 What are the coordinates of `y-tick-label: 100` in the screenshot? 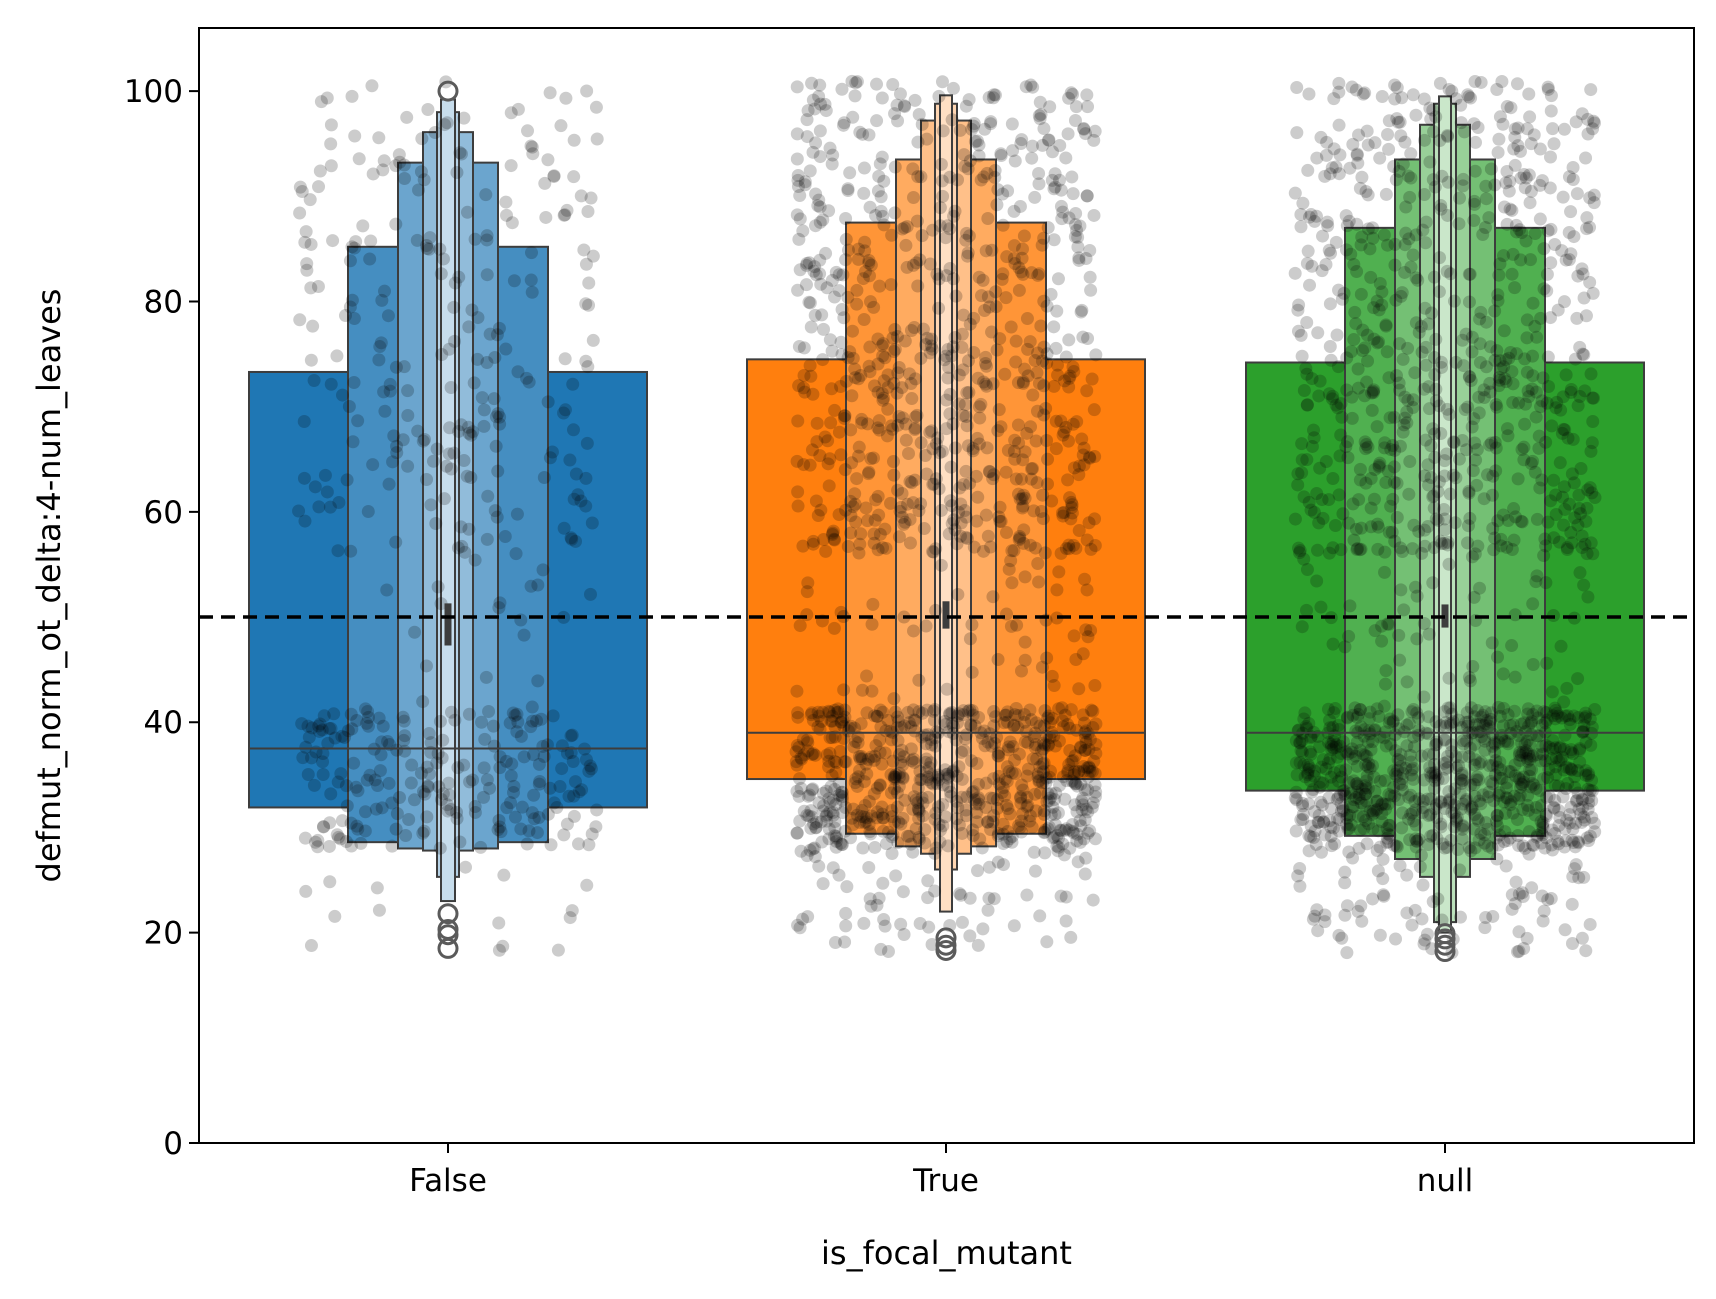 It's located at (153, 92).